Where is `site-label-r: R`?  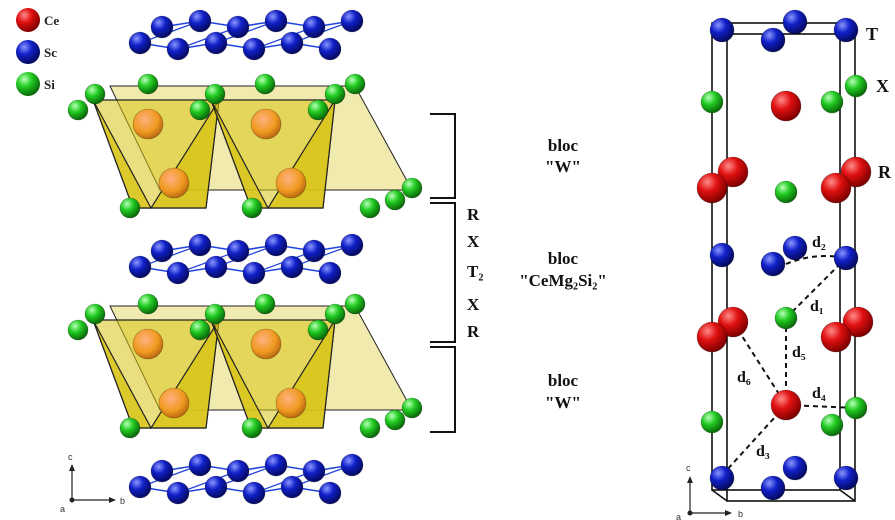 site-label-r: R is located at coordinates (885, 172).